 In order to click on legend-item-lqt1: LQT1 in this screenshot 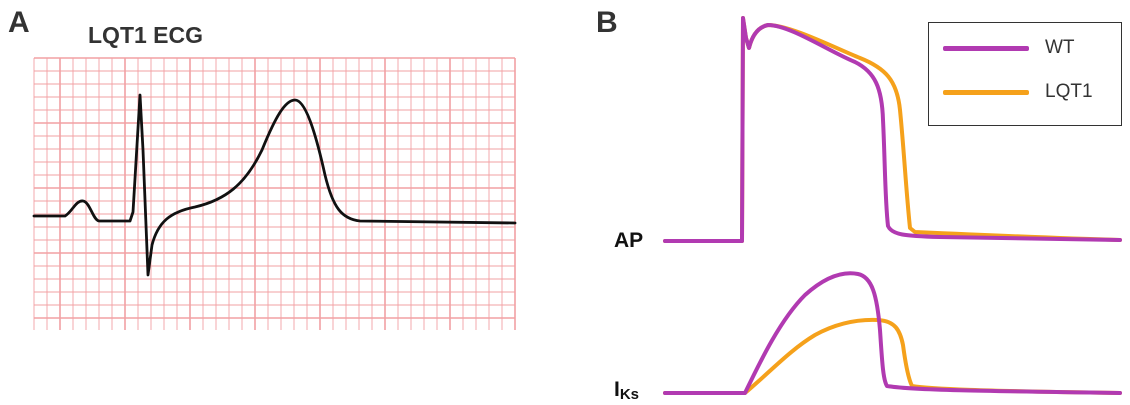, I will do `click(1018, 92)`.